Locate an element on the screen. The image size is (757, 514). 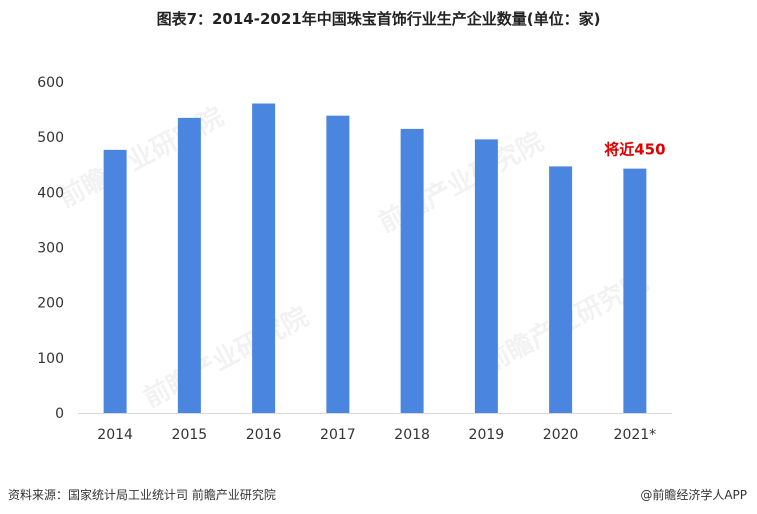
y-tick-label: 200 is located at coordinates (50, 304).